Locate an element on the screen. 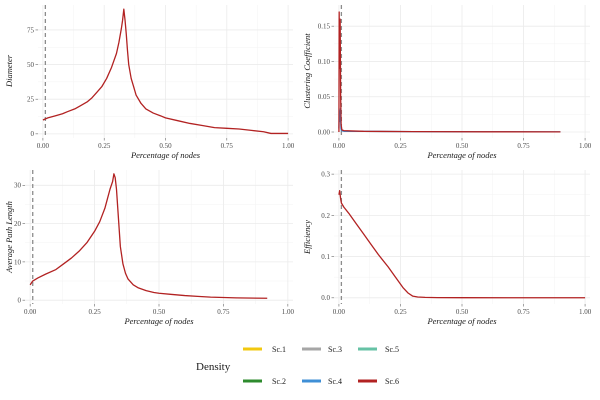  legend-label: Sc.6 is located at coordinates (392, 381).